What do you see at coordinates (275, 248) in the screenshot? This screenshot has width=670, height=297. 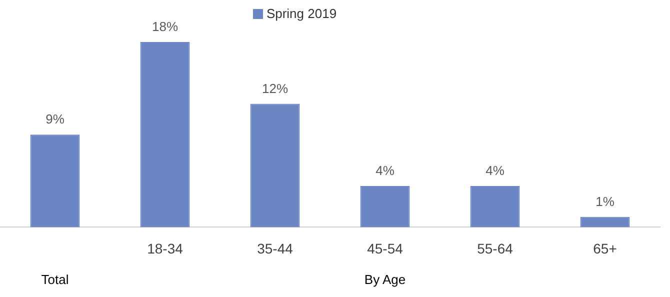 I see `x-tick-label: 35-44` at bounding box center [275, 248].